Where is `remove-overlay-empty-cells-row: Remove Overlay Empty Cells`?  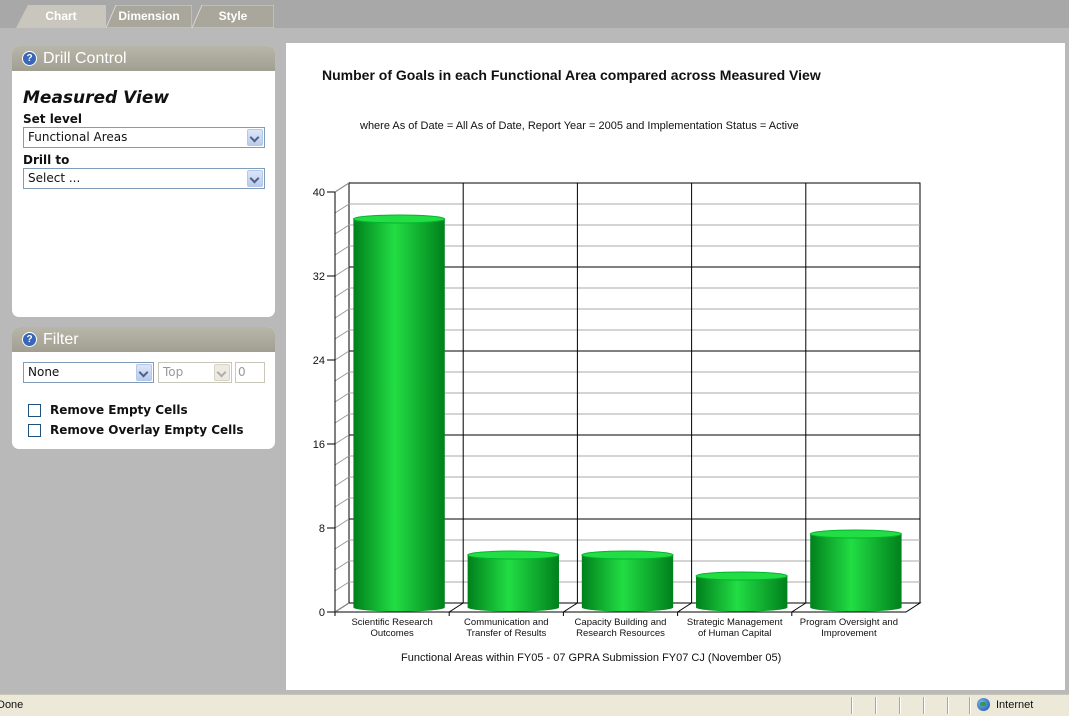
remove-overlay-empty-cells-row: Remove Overlay Empty Cells is located at coordinates (136, 430).